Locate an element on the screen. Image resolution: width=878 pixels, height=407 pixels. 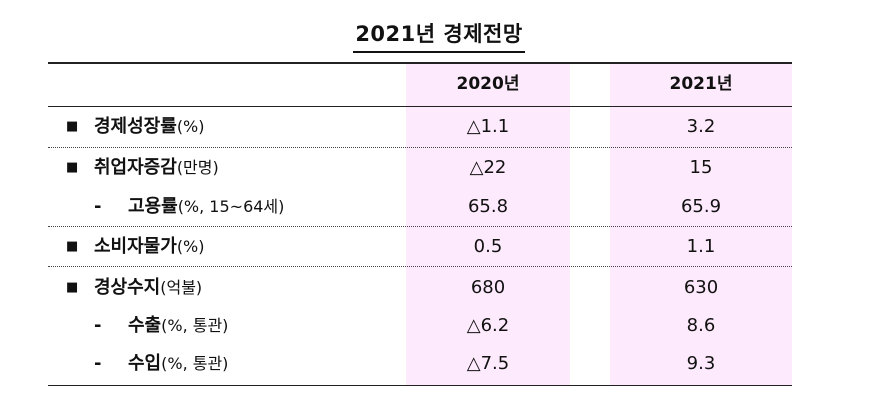
header-divider is located at coordinates (420, 106).